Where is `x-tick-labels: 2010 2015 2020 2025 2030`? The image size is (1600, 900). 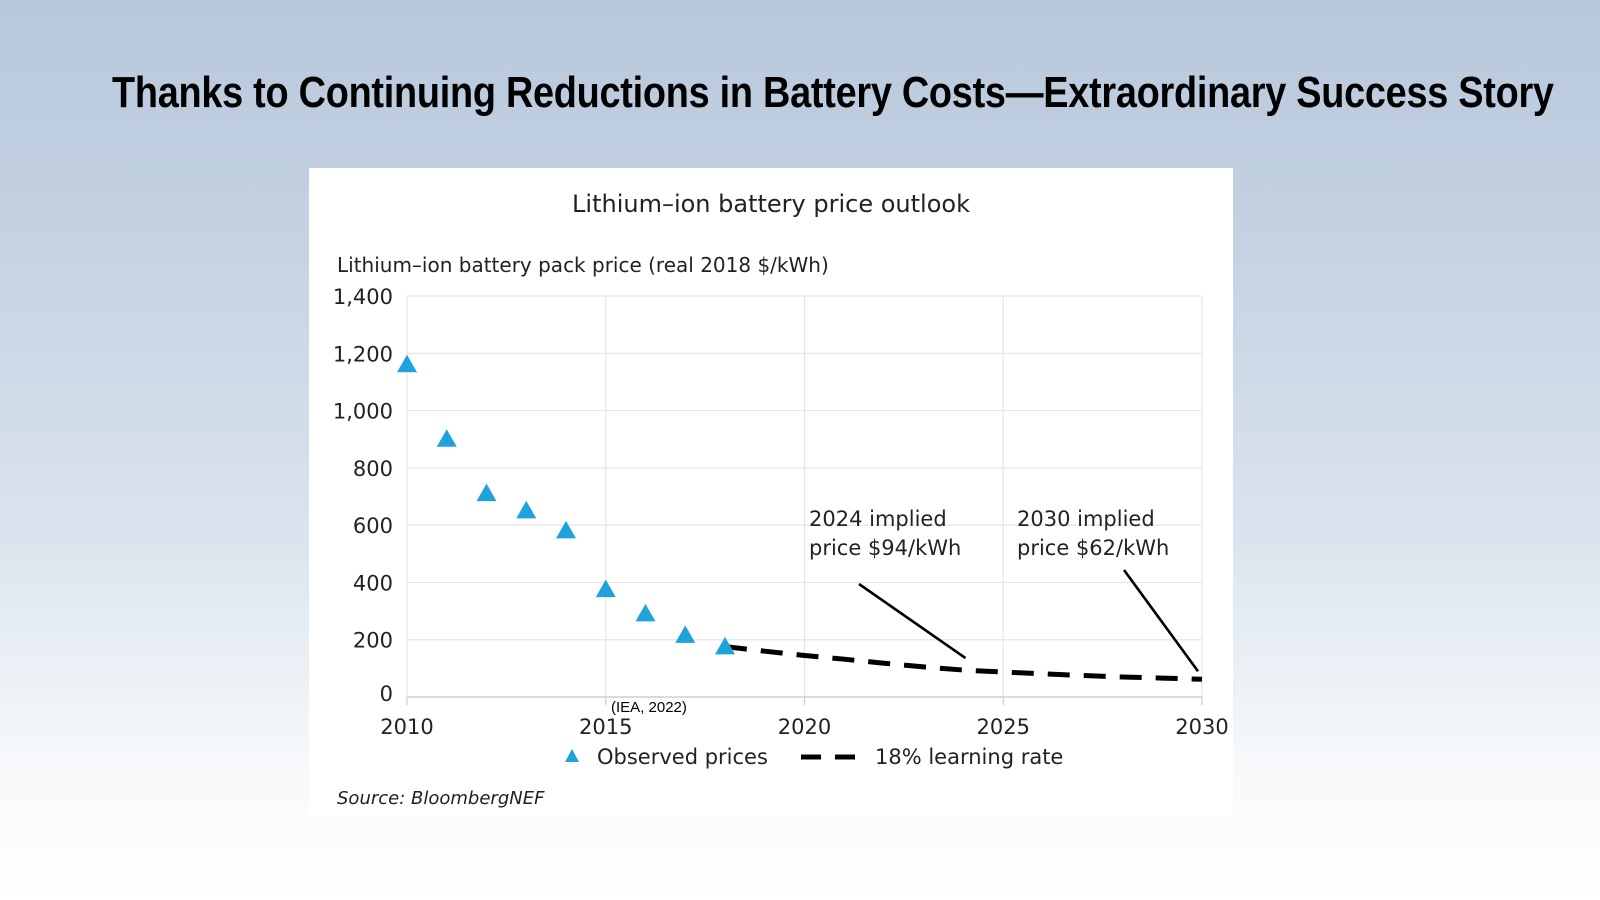
x-tick-labels: 2010 2015 2020 2025 2030 is located at coordinates (804, 727).